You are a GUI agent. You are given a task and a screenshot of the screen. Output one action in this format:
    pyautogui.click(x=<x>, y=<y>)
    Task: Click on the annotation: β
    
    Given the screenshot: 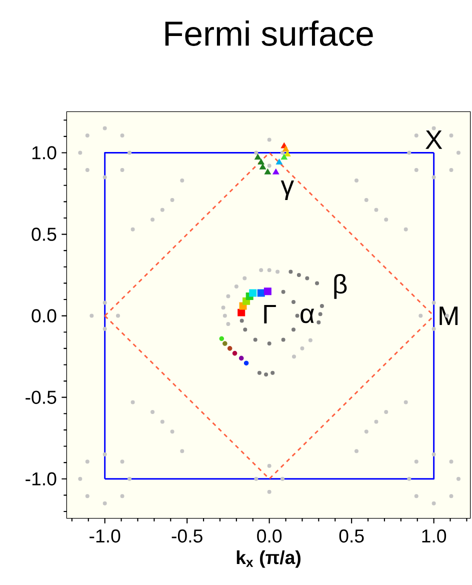 What is the action you would take?
    pyautogui.click(x=340, y=286)
    